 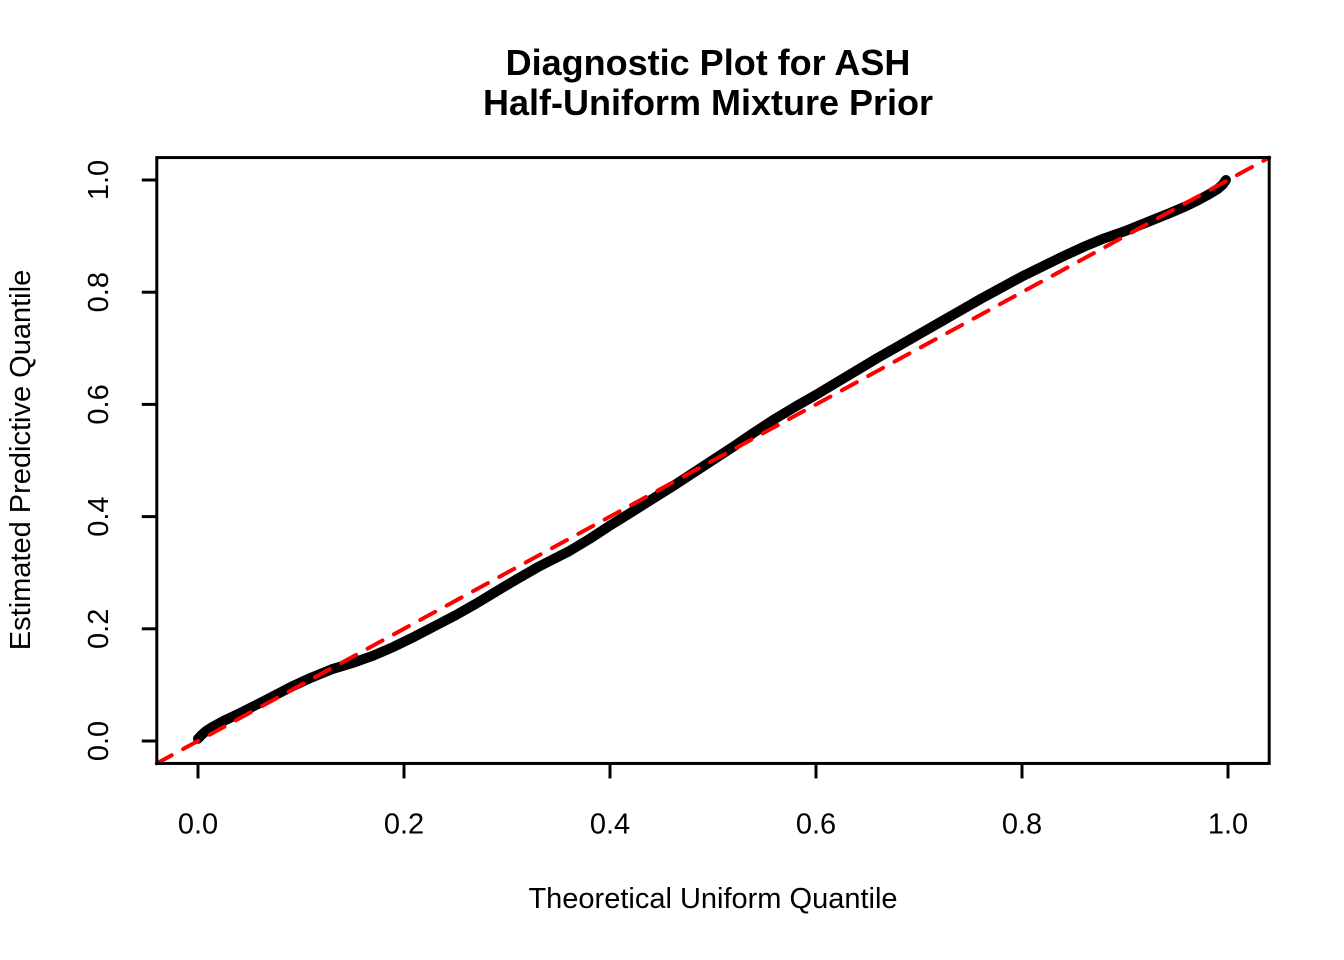 What do you see at coordinates (708, 102) in the screenshot?
I see `chart-title-line2: Half-Uniform Mixture Prior` at bounding box center [708, 102].